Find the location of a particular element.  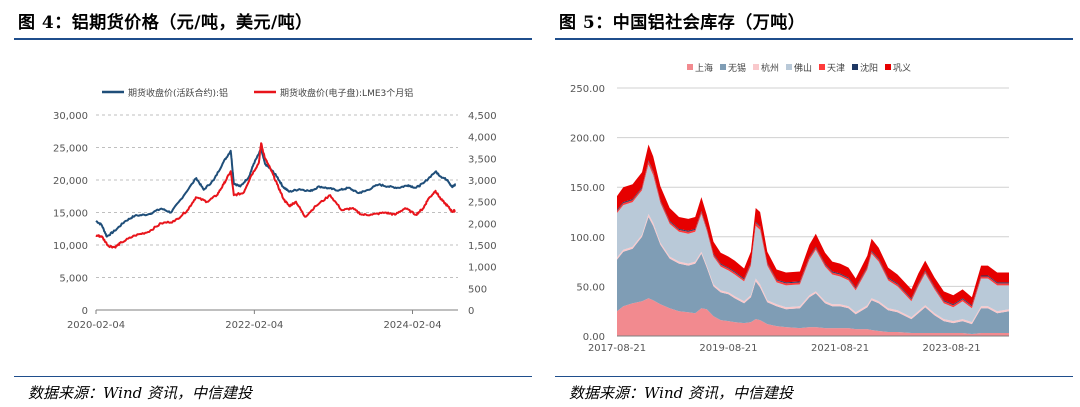

y-right-tick-label: 4,000 is located at coordinates (482, 138).